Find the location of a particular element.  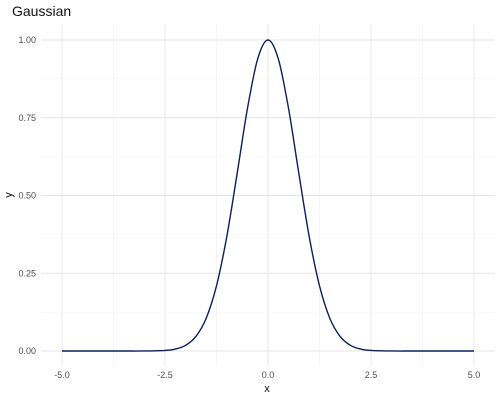

x-tick-label: 0.0 is located at coordinates (268, 375).